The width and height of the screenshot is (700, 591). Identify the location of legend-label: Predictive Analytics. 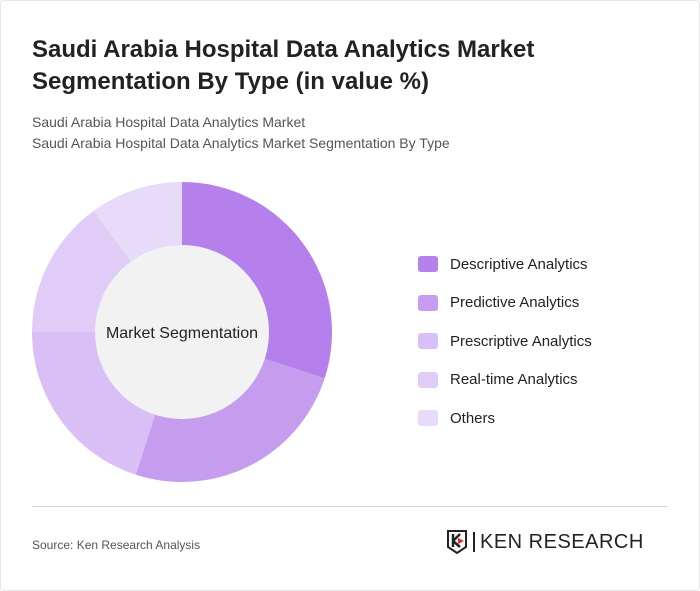
(515, 303).